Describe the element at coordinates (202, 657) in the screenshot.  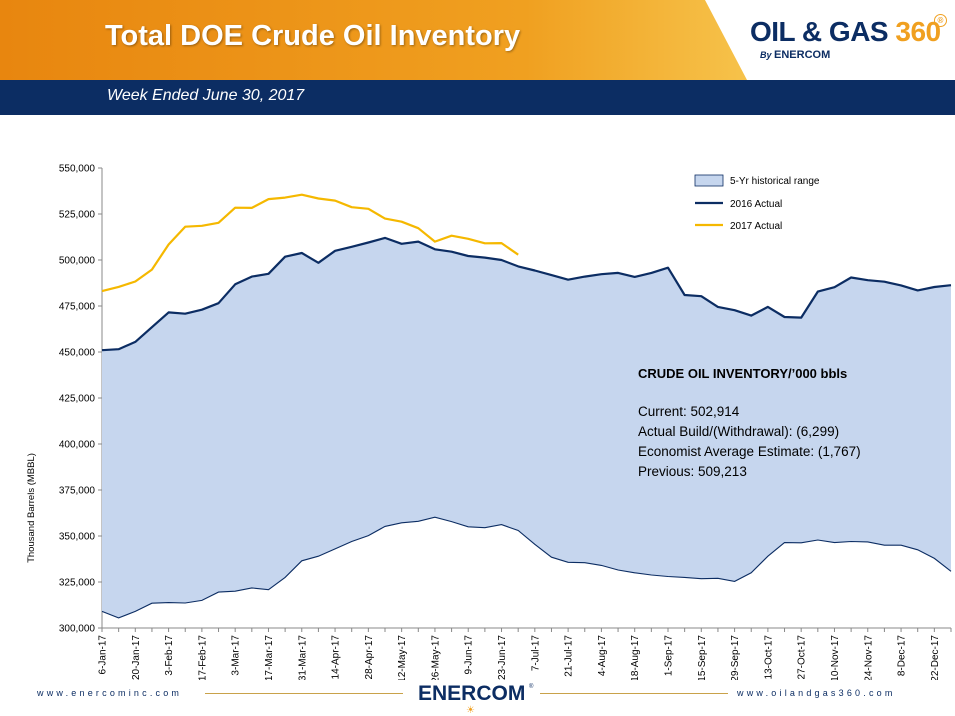
I see `x-tick-label: 17-Feb-17` at that location.